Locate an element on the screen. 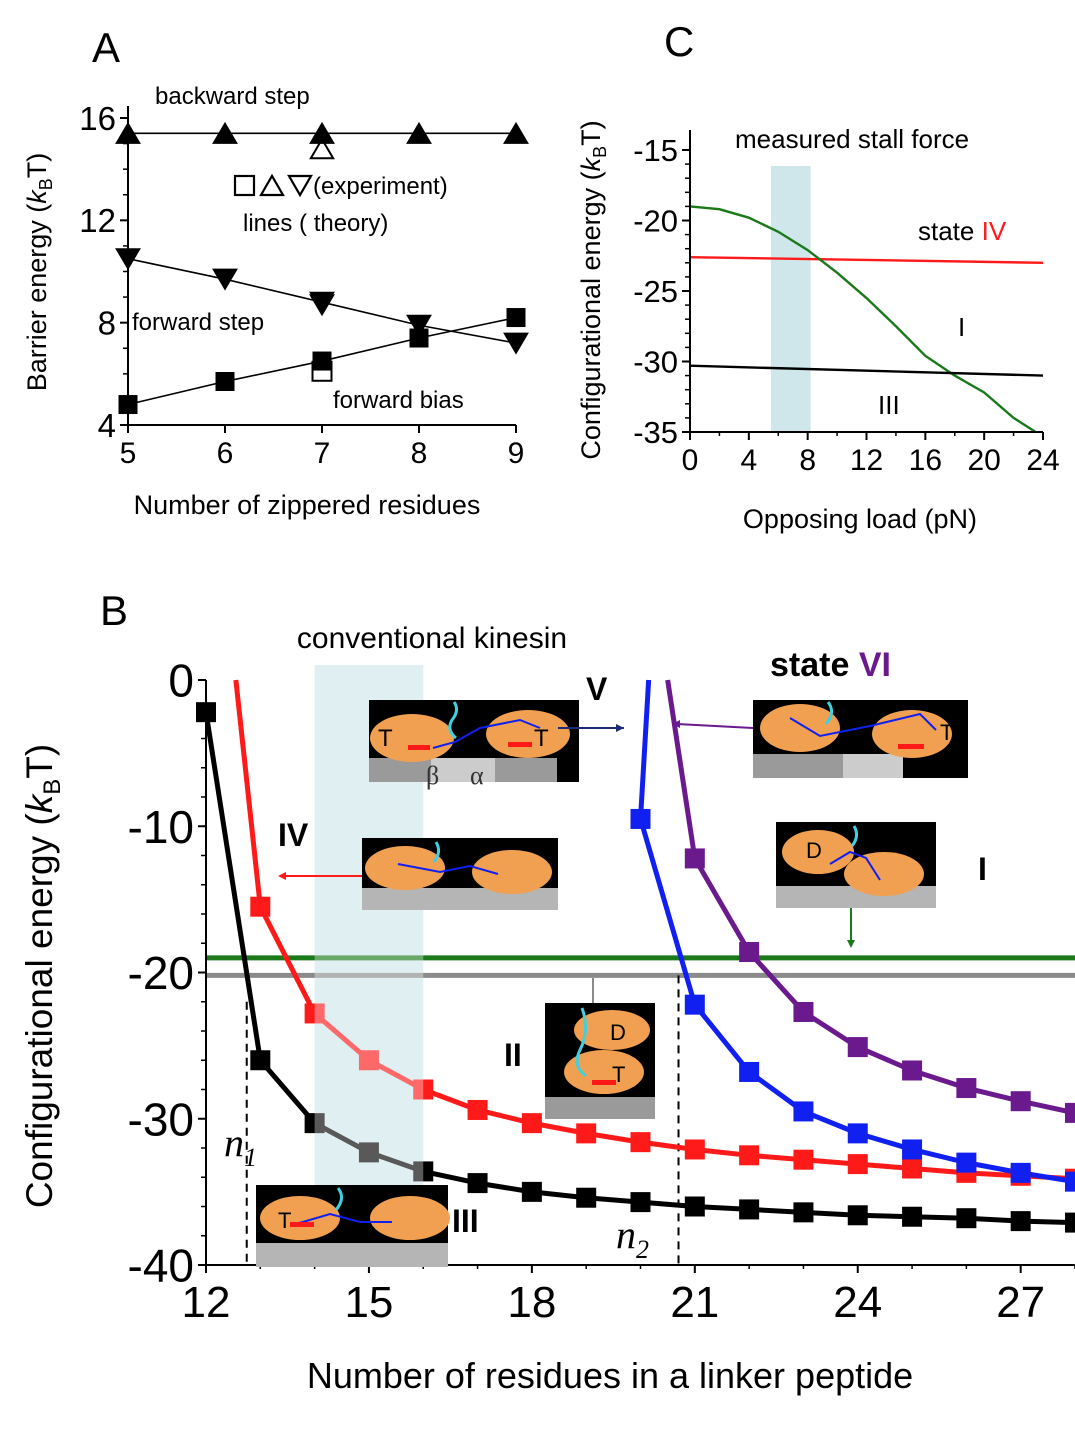 The height and width of the screenshot is (1434, 1075). panel-b-x-tick-label: 15 is located at coordinates (368, 1302).